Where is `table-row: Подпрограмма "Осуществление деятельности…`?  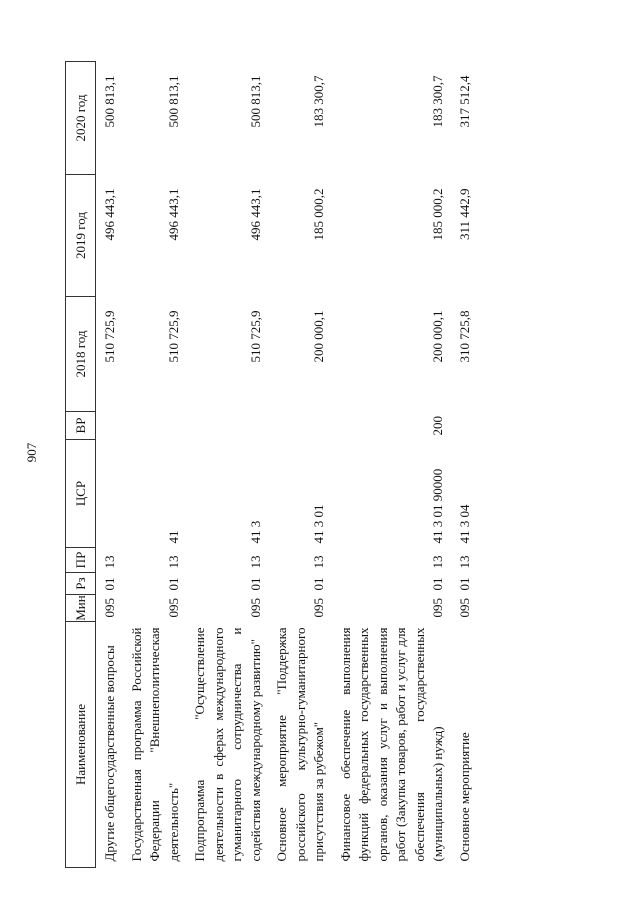 table-row: Подпрограмма "Осуществление деятельности… is located at coordinates (227, 465).